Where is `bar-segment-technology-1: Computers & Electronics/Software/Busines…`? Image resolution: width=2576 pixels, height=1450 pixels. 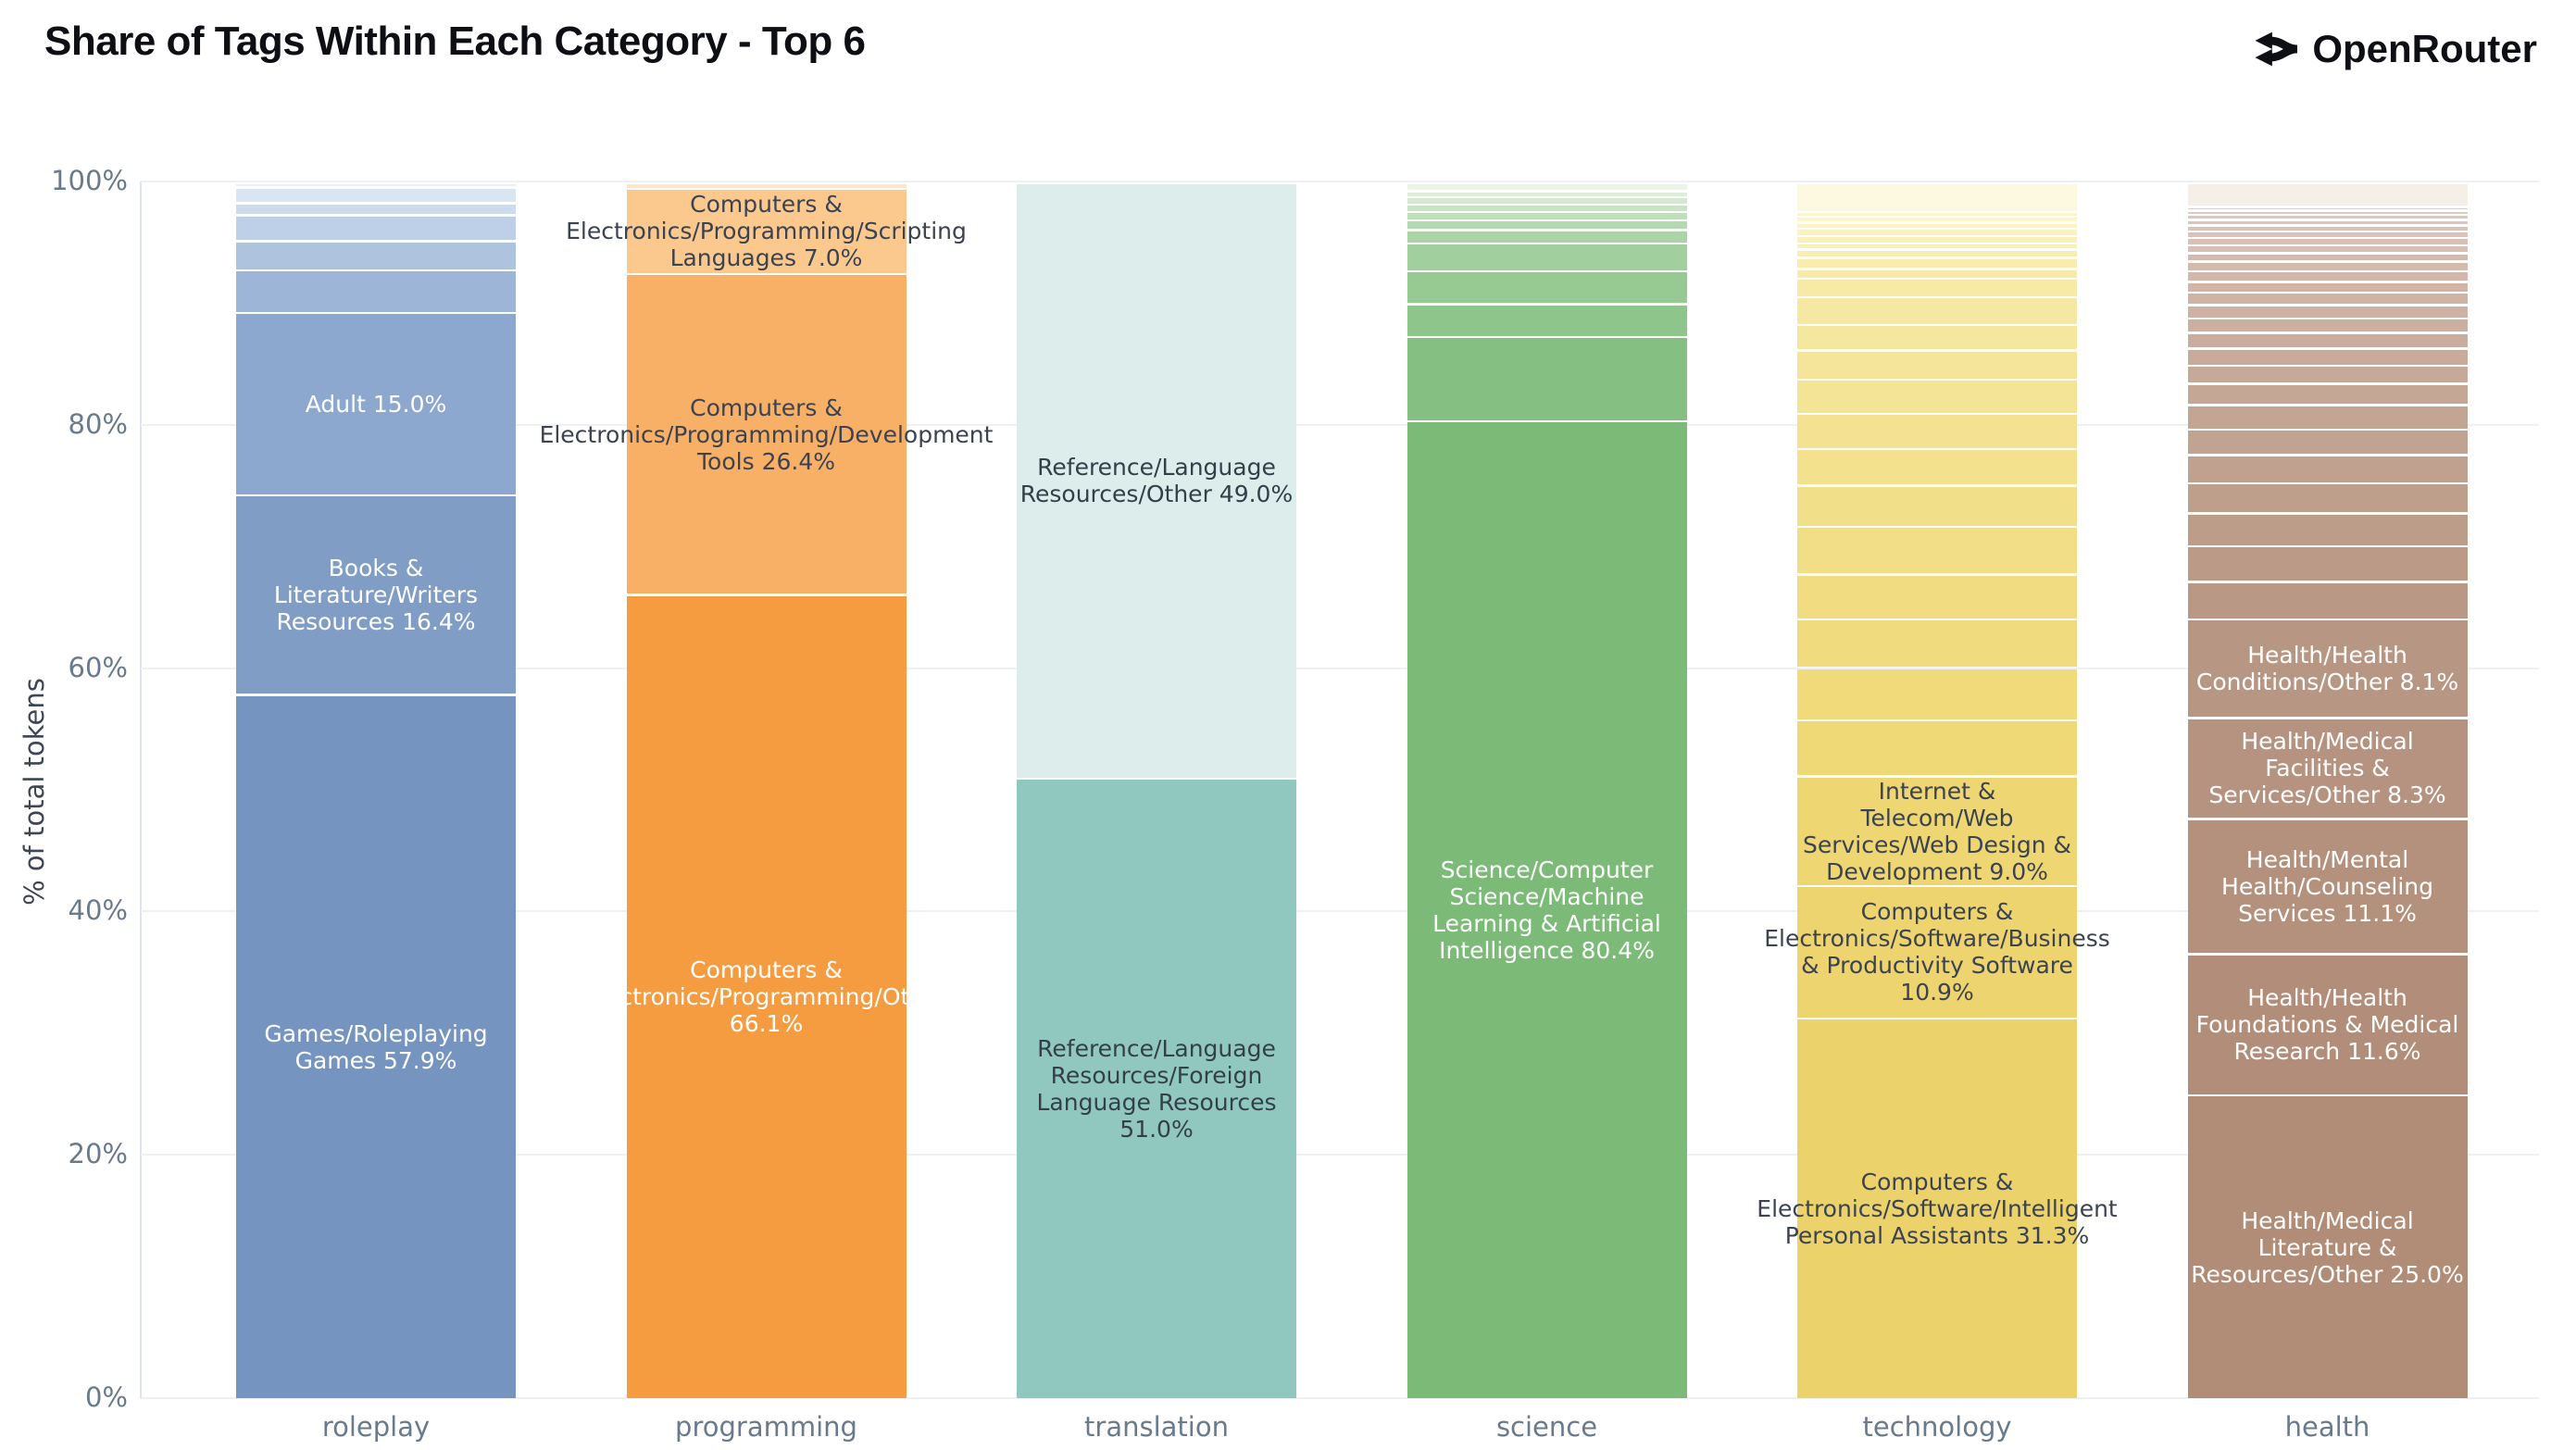
bar-segment-technology-1: Computers & Electronics/Software/Busines… is located at coordinates (1937, 952).